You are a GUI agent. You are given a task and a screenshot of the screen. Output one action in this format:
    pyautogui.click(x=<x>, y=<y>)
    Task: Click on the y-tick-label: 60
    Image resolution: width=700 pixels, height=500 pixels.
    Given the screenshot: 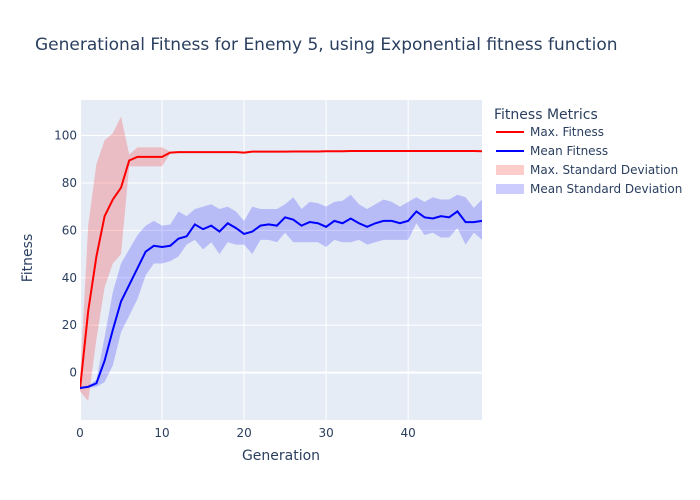 What is the action you would take?
    pyautogui.click(x=69, y=230)
    